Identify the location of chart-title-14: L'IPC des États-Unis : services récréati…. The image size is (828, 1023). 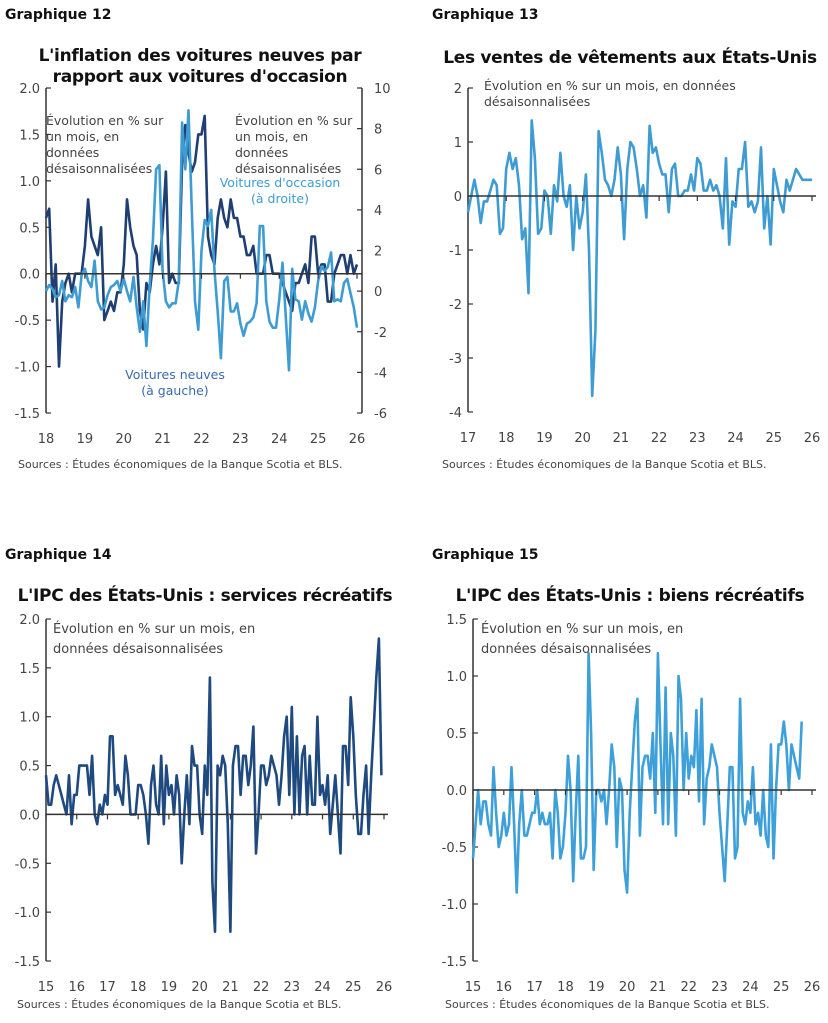
(205, 596).